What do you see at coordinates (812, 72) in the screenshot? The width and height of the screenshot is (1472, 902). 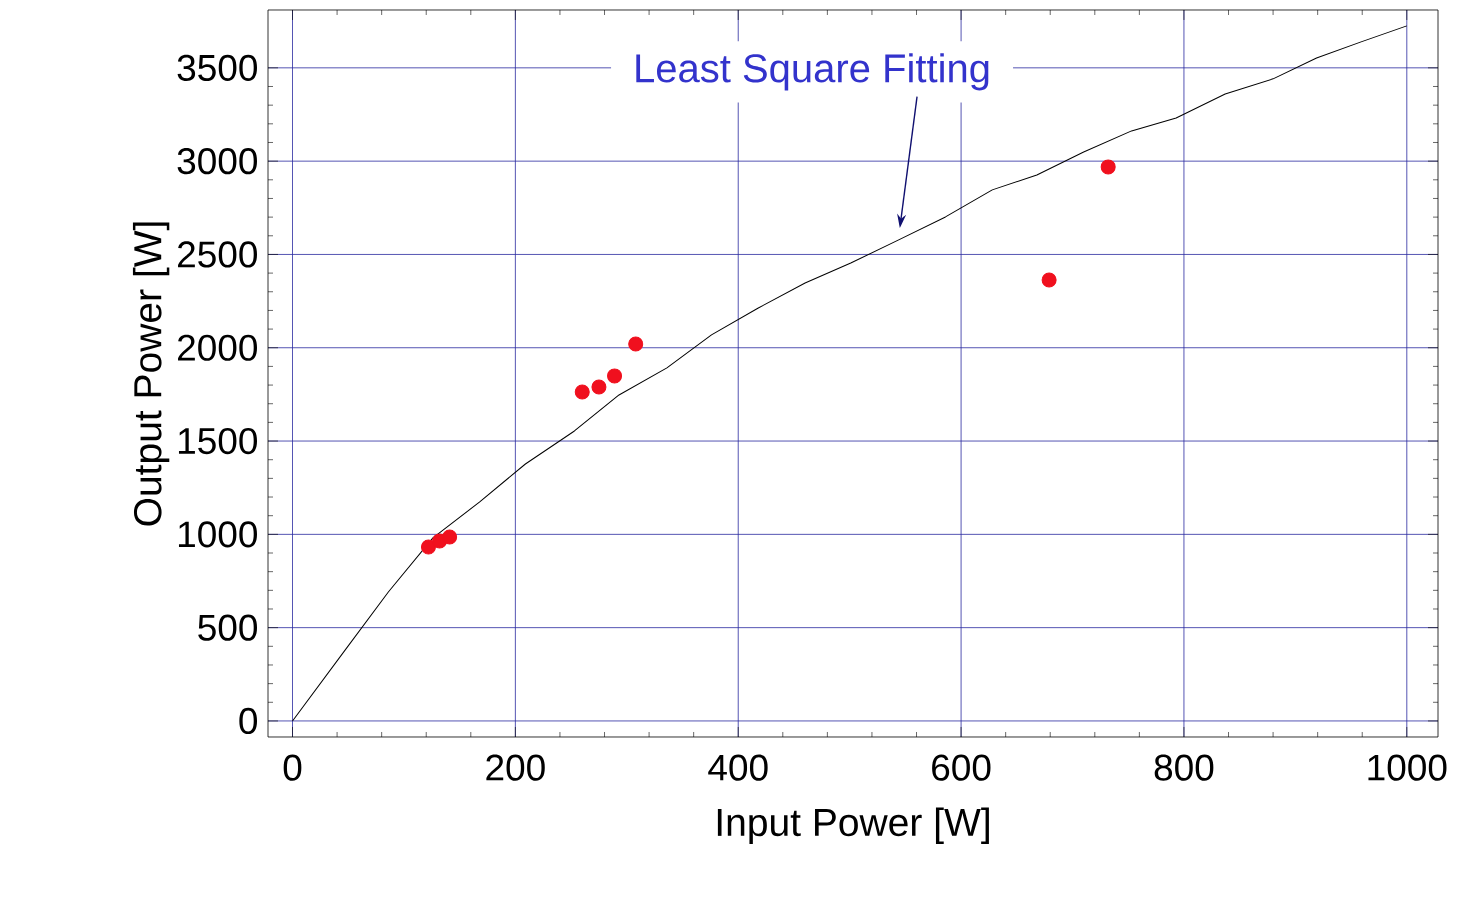 I see `annotation: Least Square Fitting` at bounding box center [812, 72].